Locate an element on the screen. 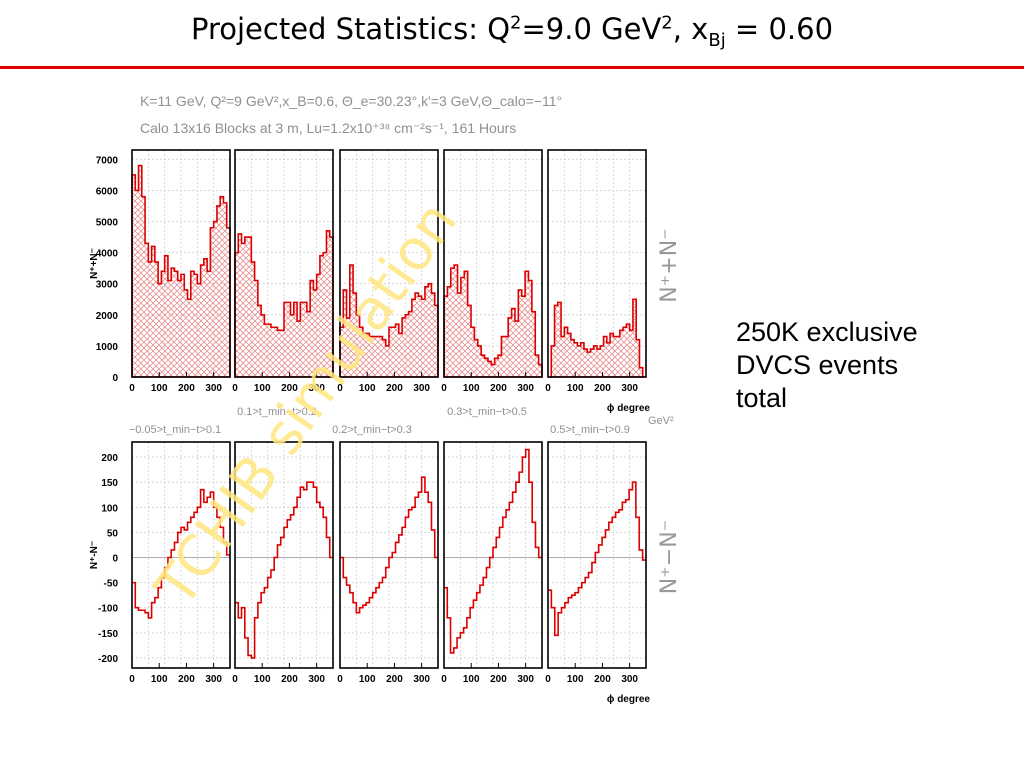 The height and width of the screenshot is (768, 1024). y-tick-label: 150 is located at coordinates (109, 483).